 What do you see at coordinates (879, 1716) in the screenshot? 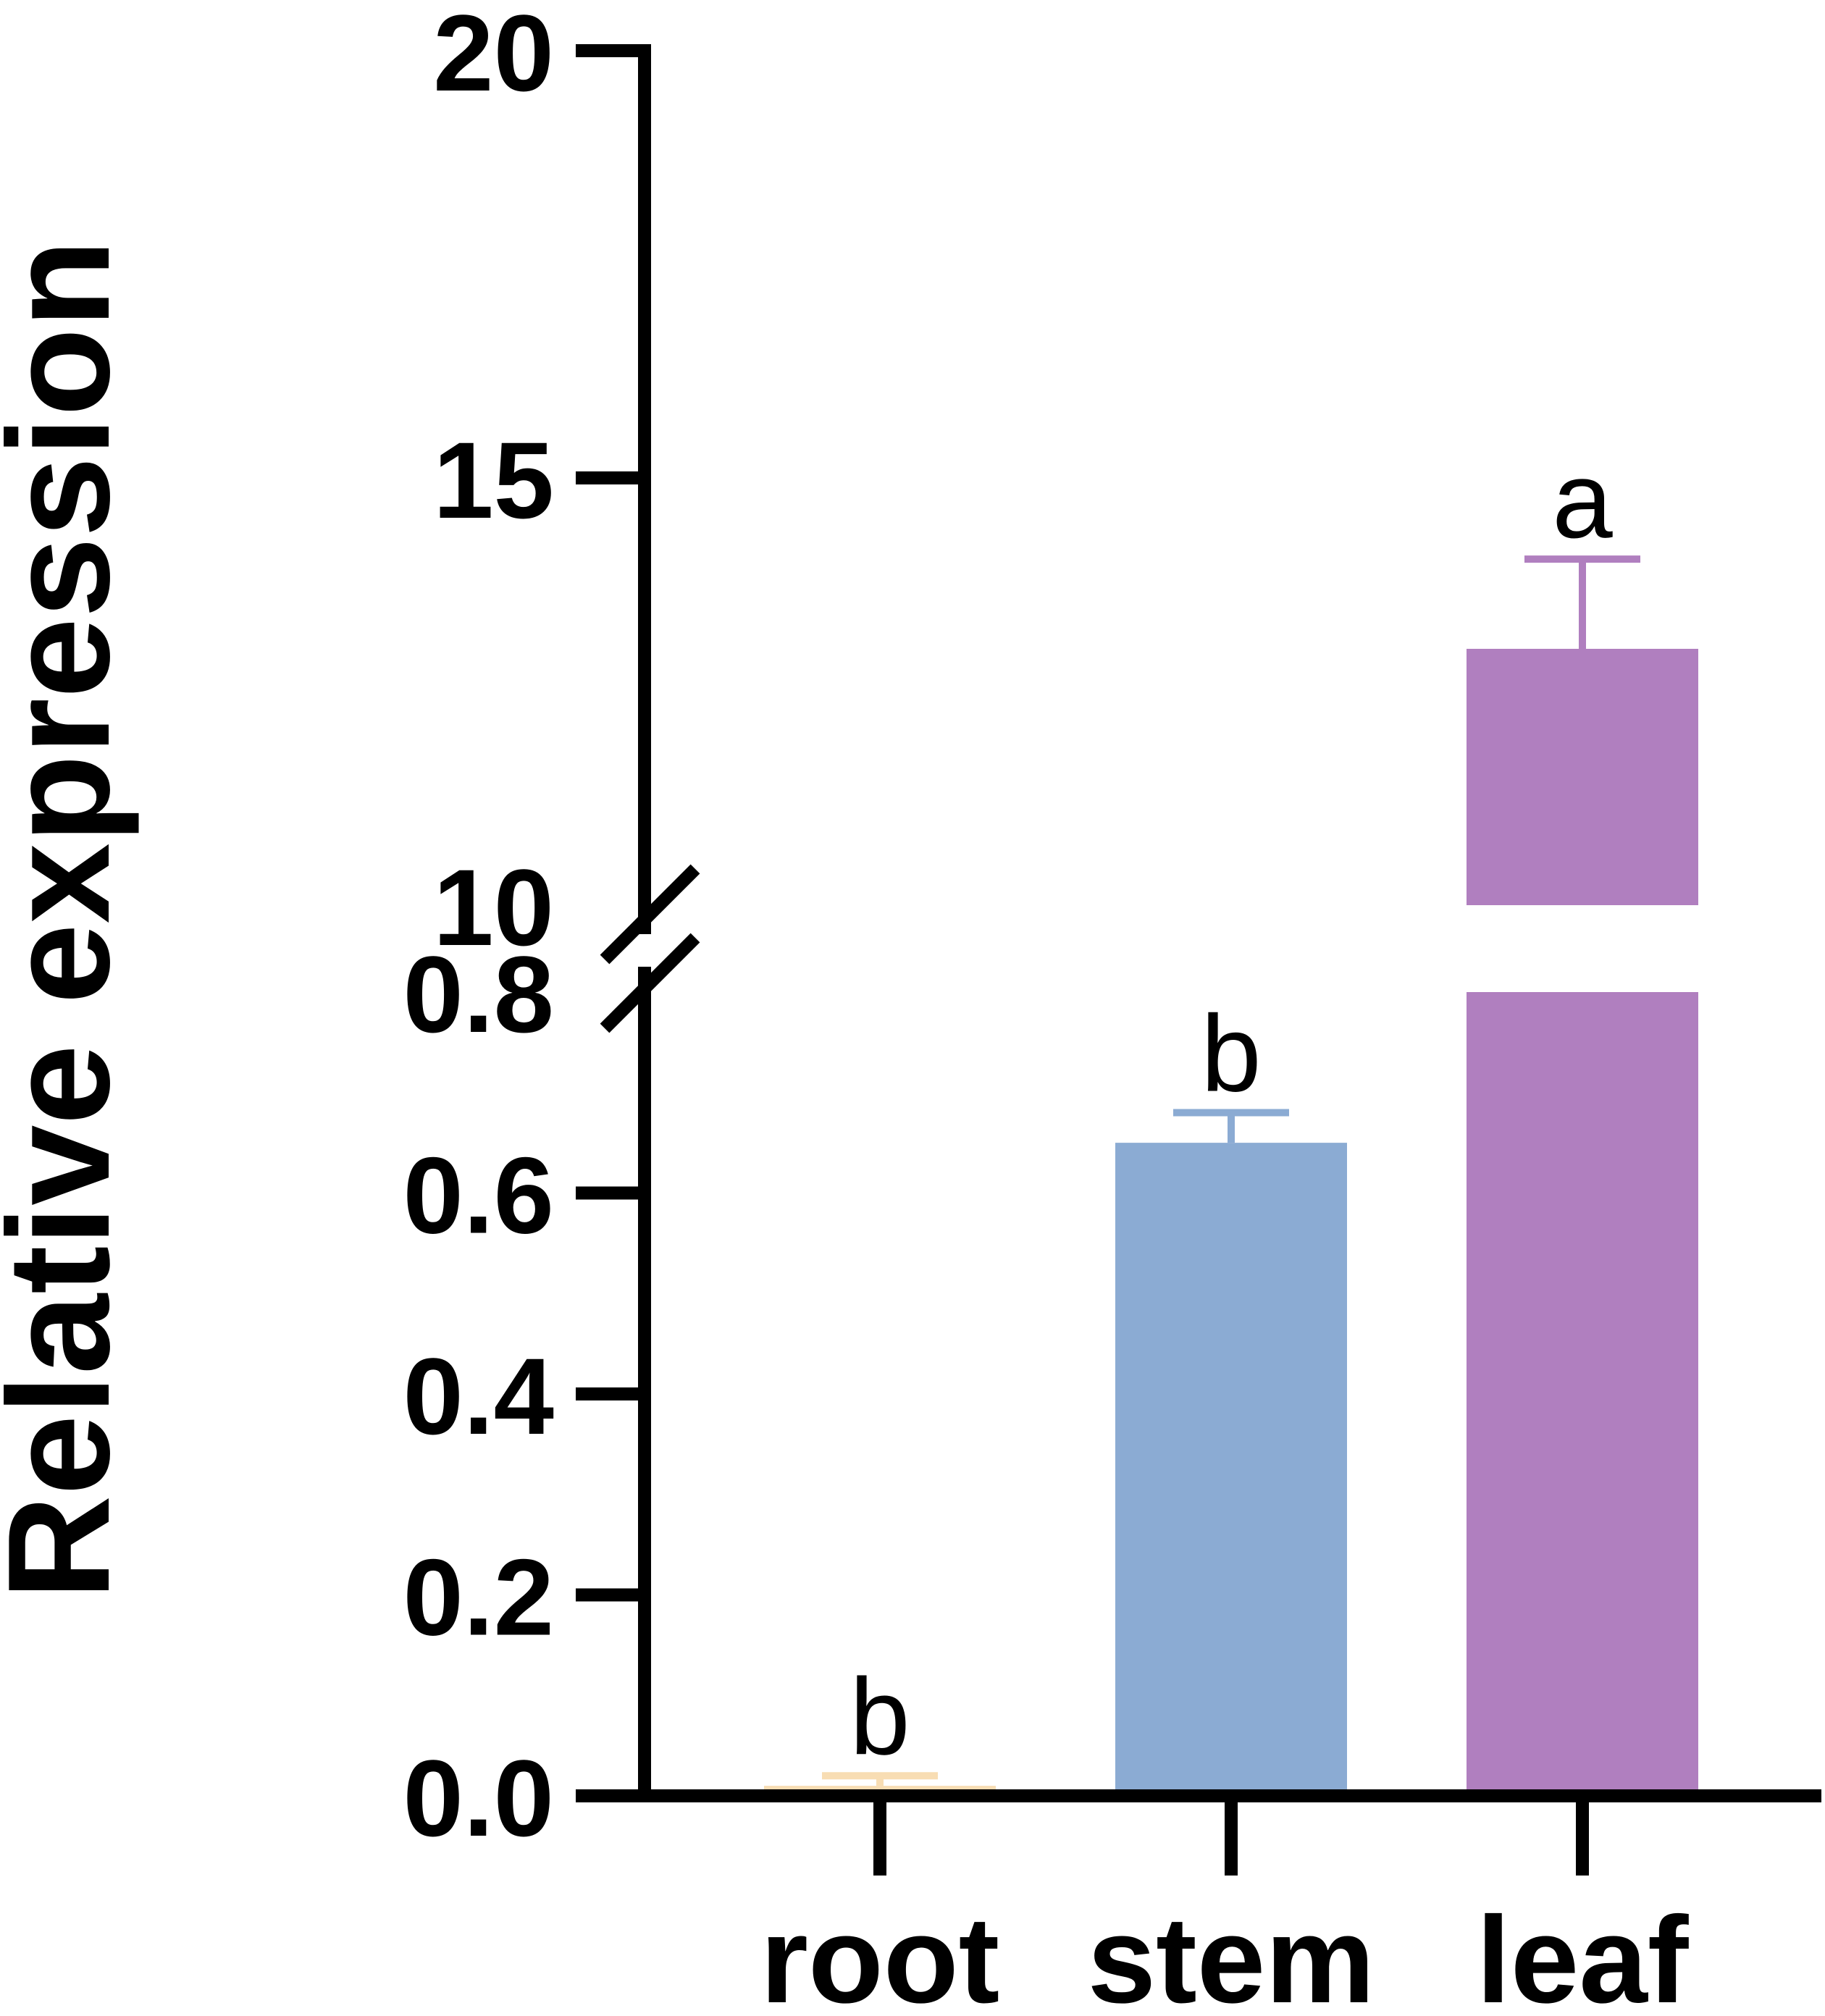
I see `significance-label-root: b` at bounding box center [879, 1716].